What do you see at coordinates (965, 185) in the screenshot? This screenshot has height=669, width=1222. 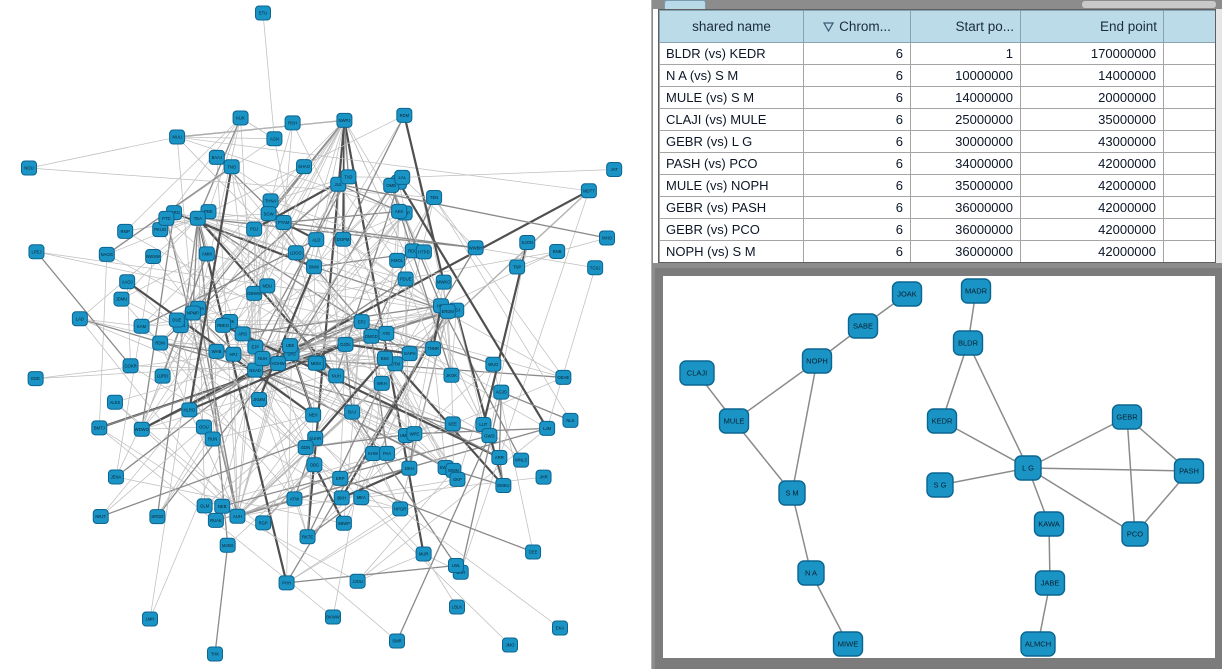 I see `table-cell-start-position: 35000000` at bounding box center [965, 185].